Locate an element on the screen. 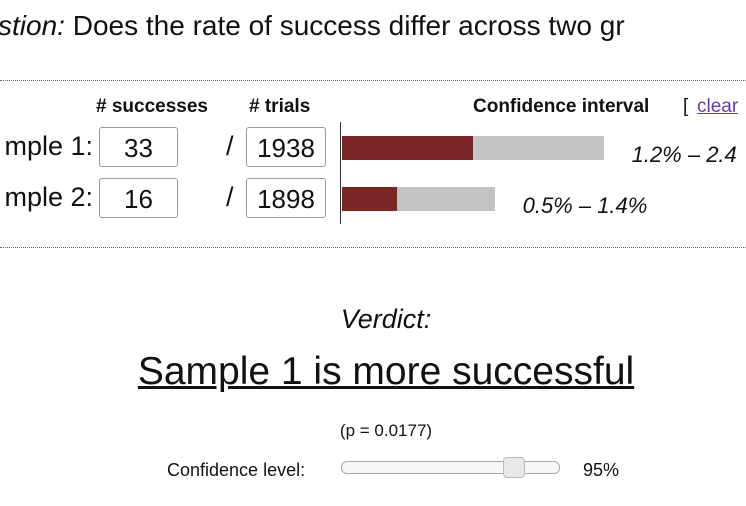 The image size is (746, 506). header-interval: Confidence interval is located at coordinates (561, 106).